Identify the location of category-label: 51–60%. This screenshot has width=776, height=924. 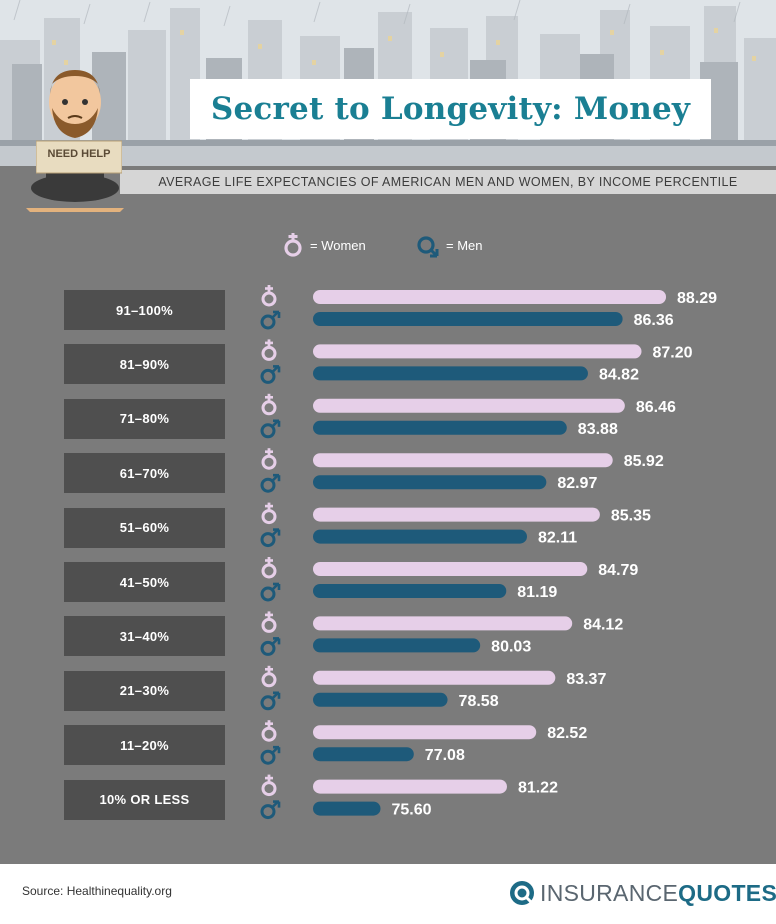
(144, 528).